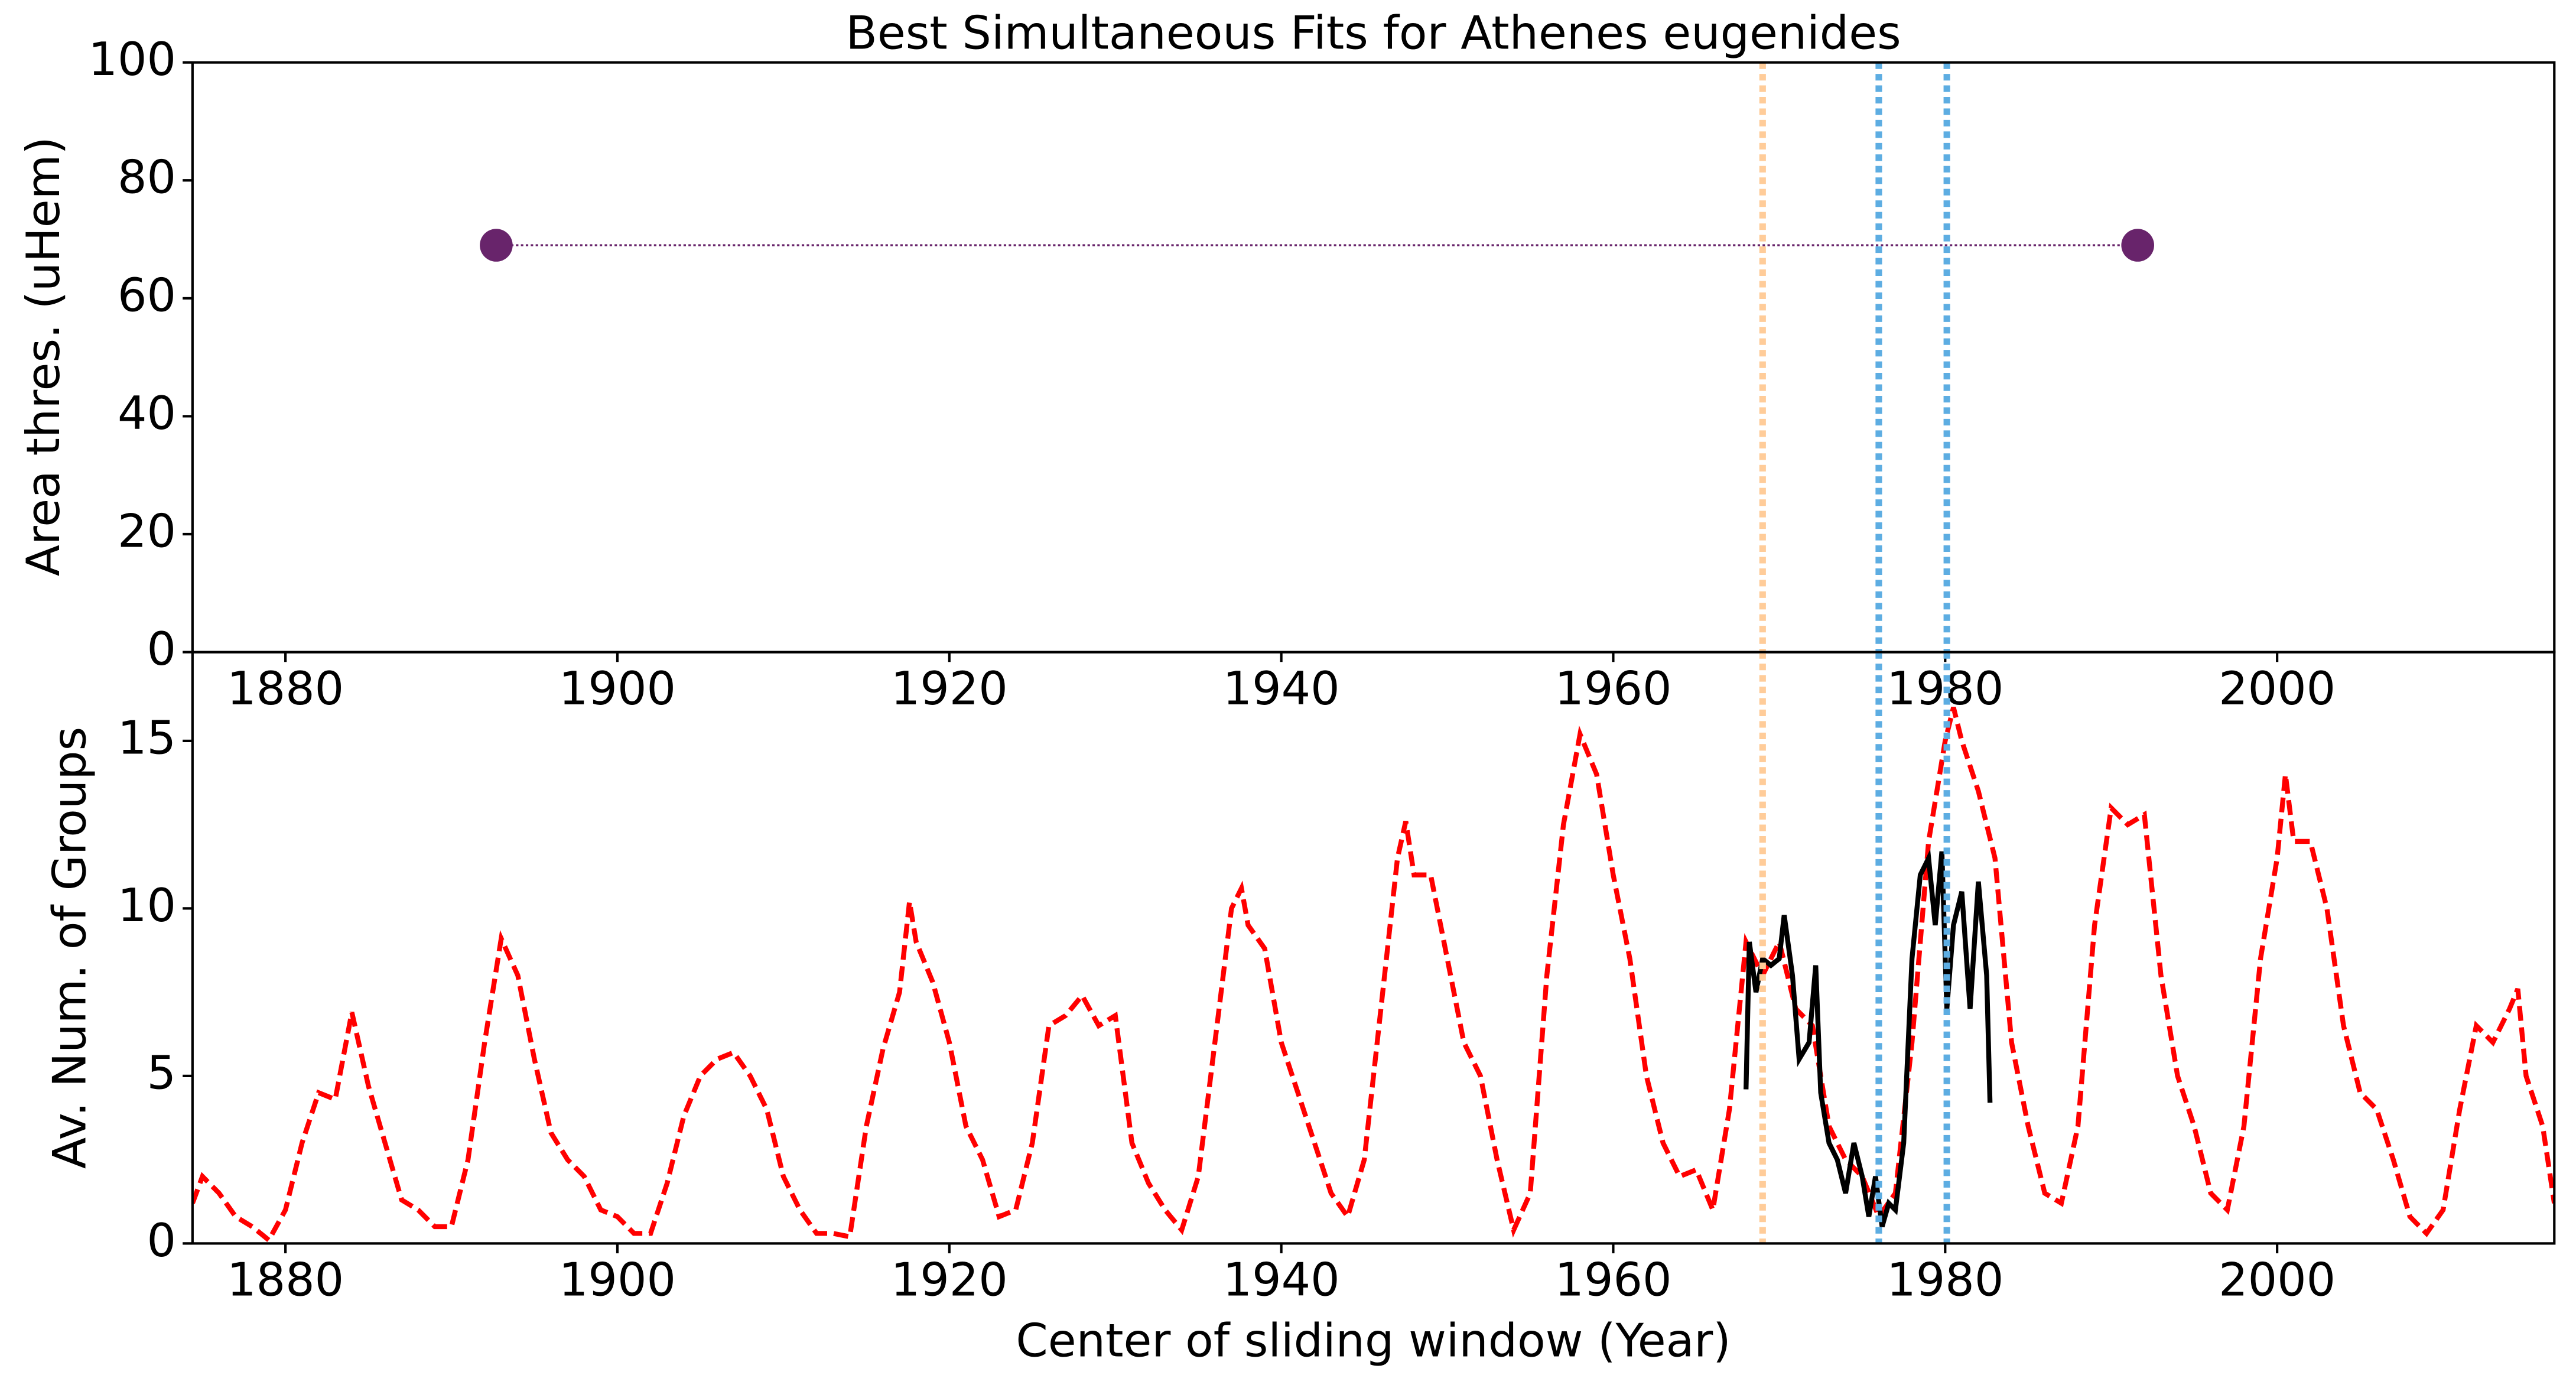 This screenshot has height=1388, width=2576. I want to click on y-tick-label: 20, so click(147, 532).